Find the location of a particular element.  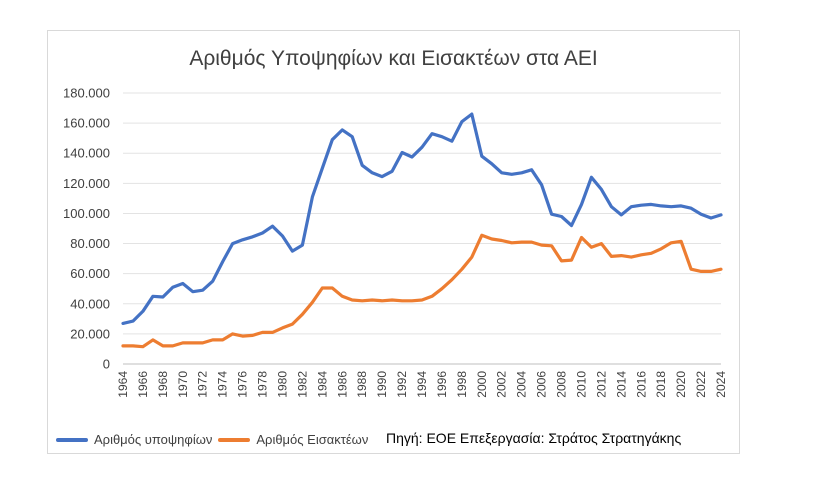

x-tick-label: 2022 is located at coordinates (701, 384).